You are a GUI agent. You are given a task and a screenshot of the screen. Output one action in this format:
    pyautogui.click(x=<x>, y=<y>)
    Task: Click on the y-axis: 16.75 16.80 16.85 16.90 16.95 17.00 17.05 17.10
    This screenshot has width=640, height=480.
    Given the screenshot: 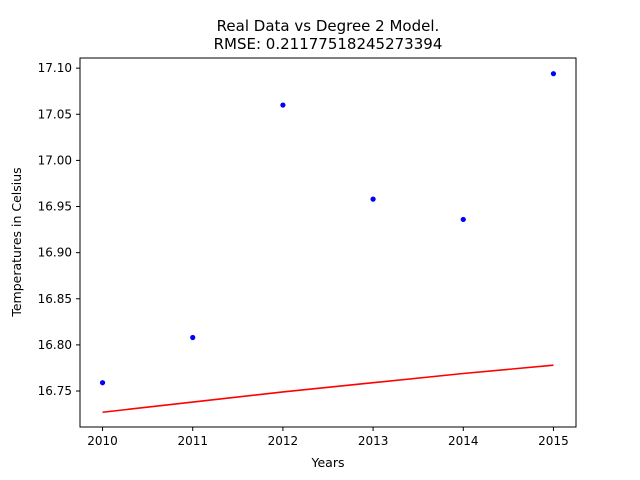 What is the action you would take?
    pyautogui.click(x=59, y=229)
    